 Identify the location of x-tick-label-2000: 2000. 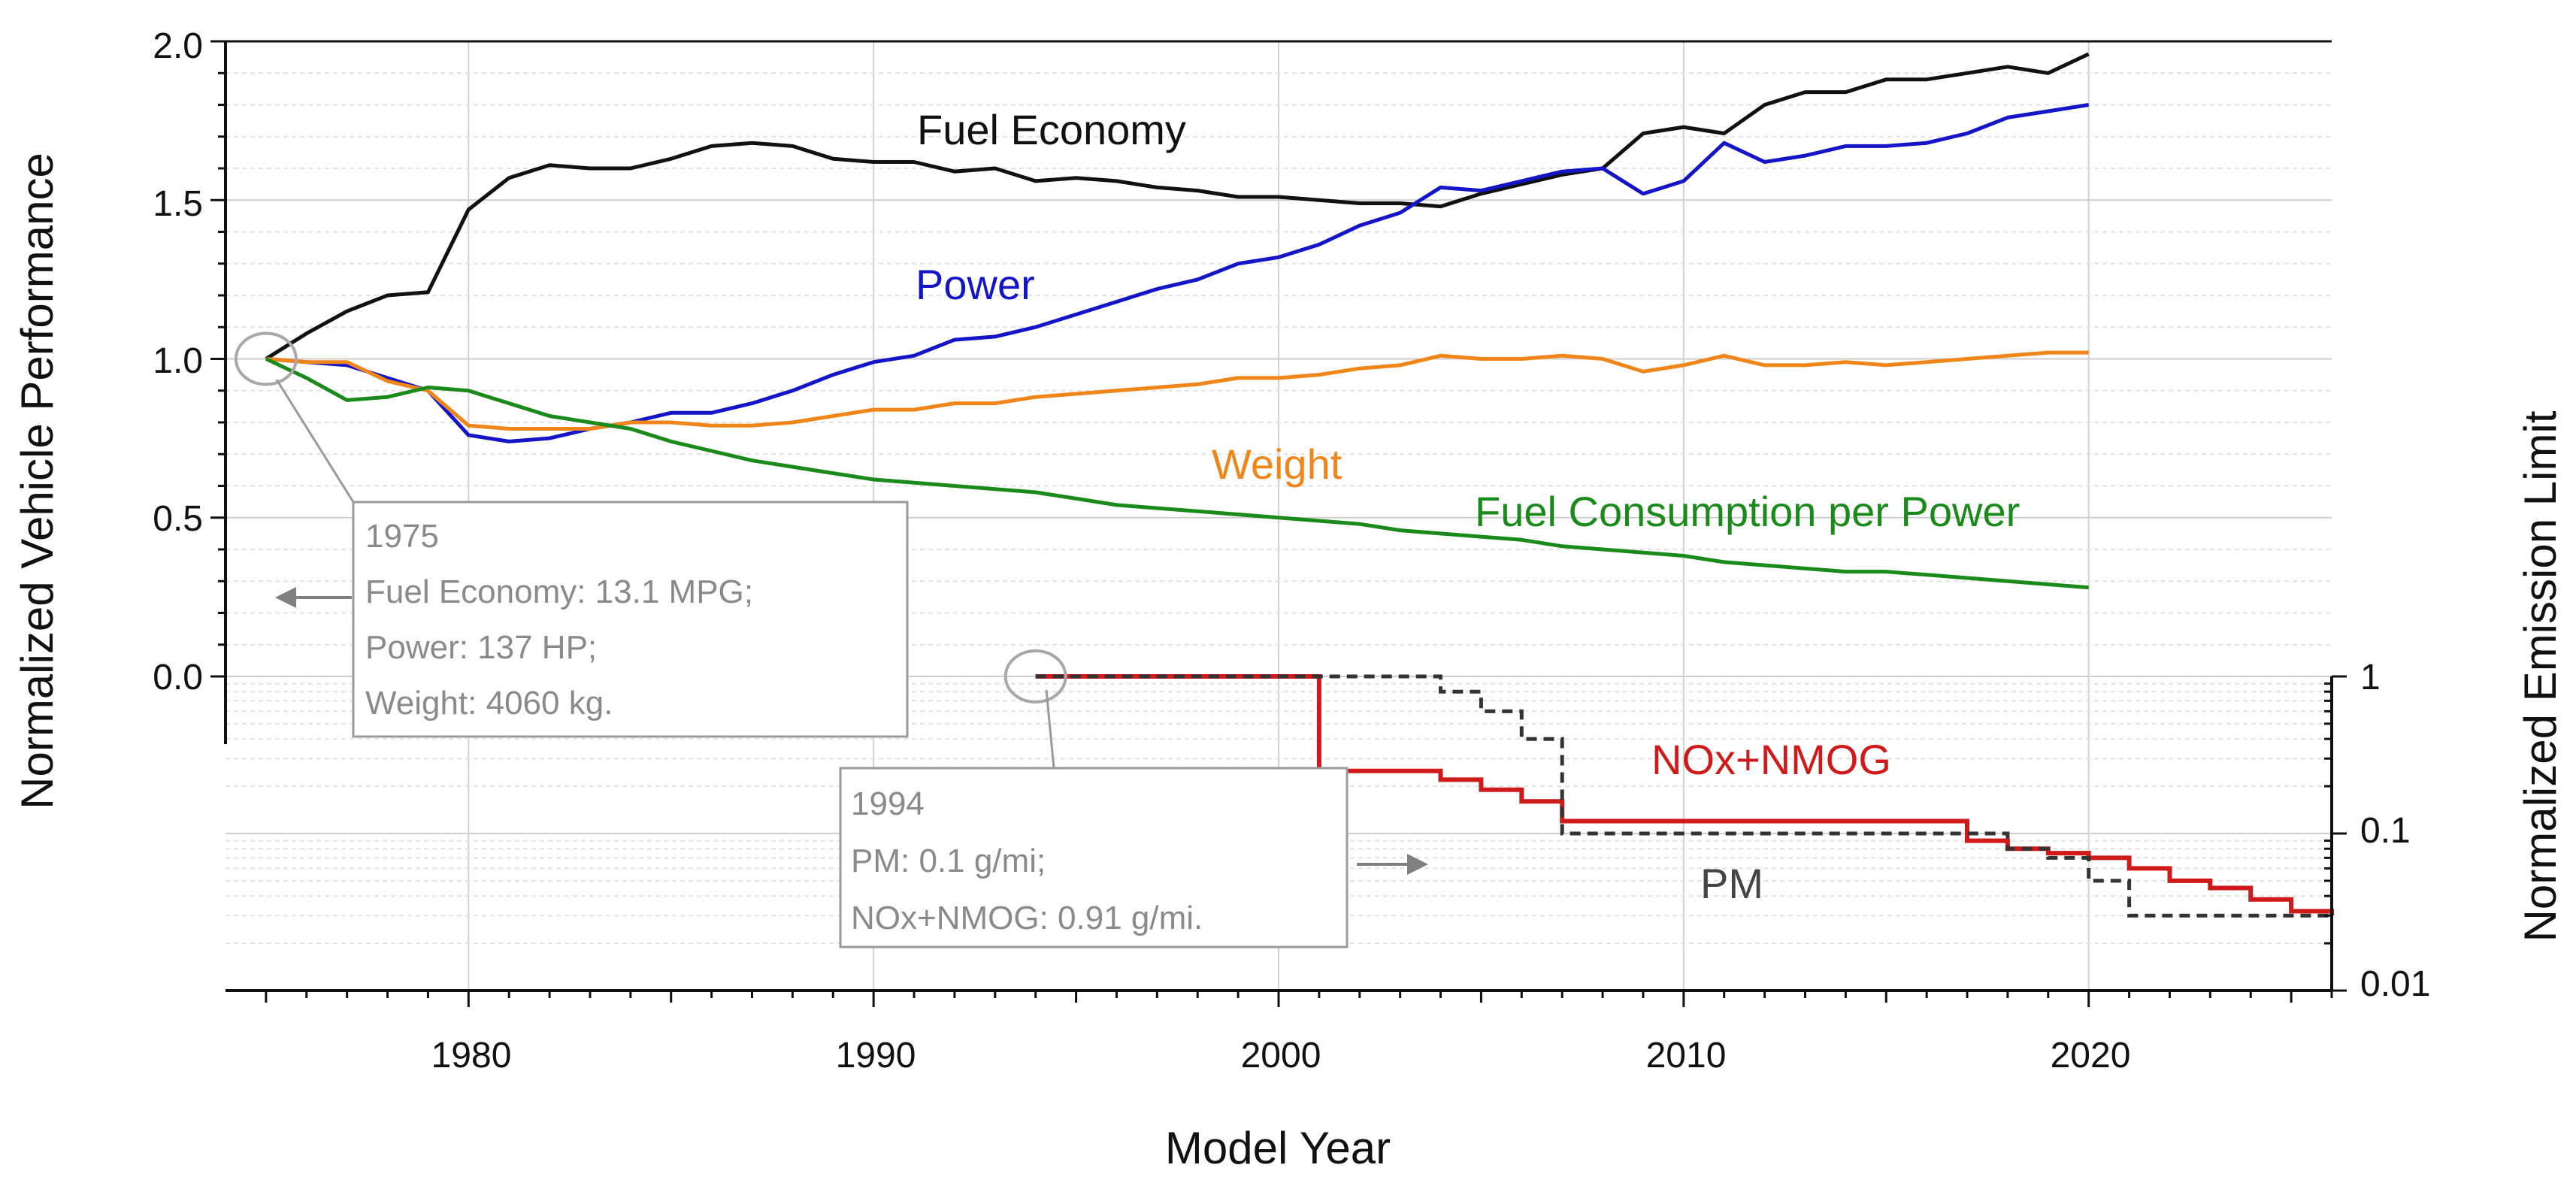
(1281, 1056).